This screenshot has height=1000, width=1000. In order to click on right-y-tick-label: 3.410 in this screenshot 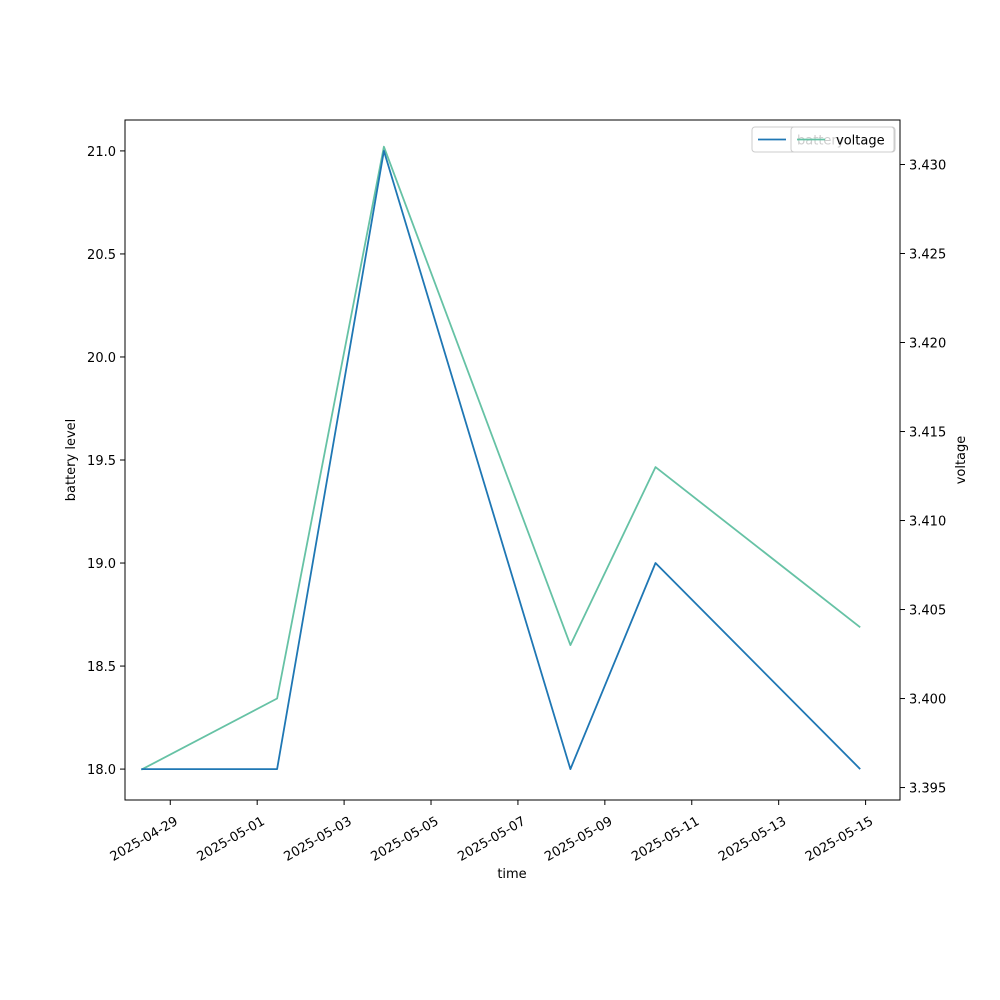, I will do `click(927, 522)`.